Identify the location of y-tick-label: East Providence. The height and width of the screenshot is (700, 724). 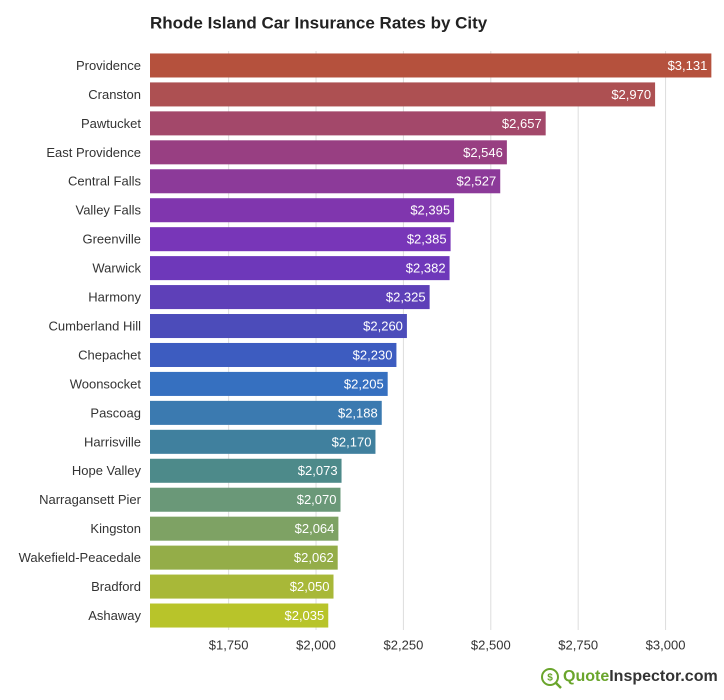
(93, 152).